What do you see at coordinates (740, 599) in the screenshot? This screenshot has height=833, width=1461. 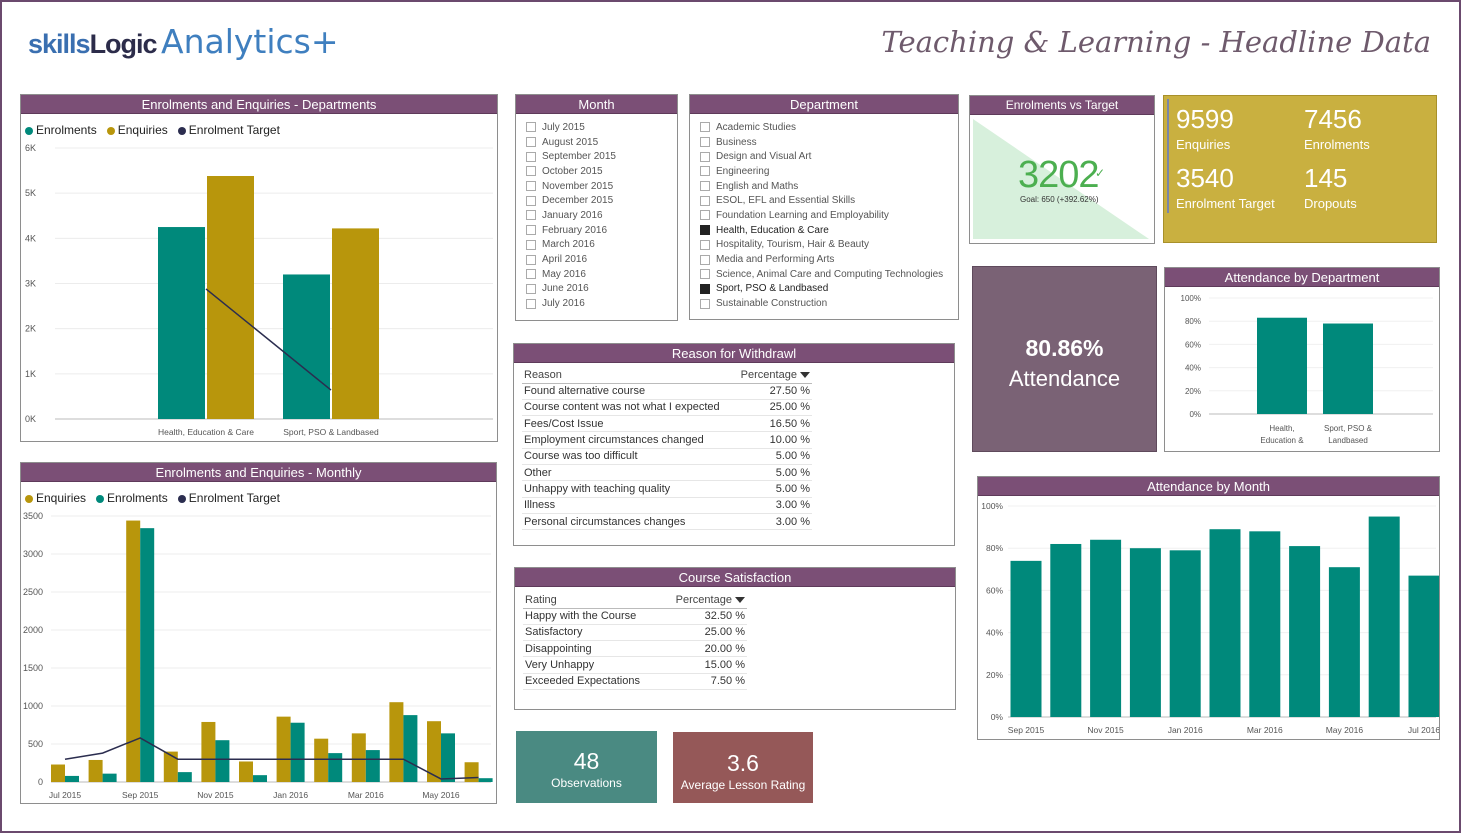 I see `sort-desc-icon` at bounding box center [740, 599].